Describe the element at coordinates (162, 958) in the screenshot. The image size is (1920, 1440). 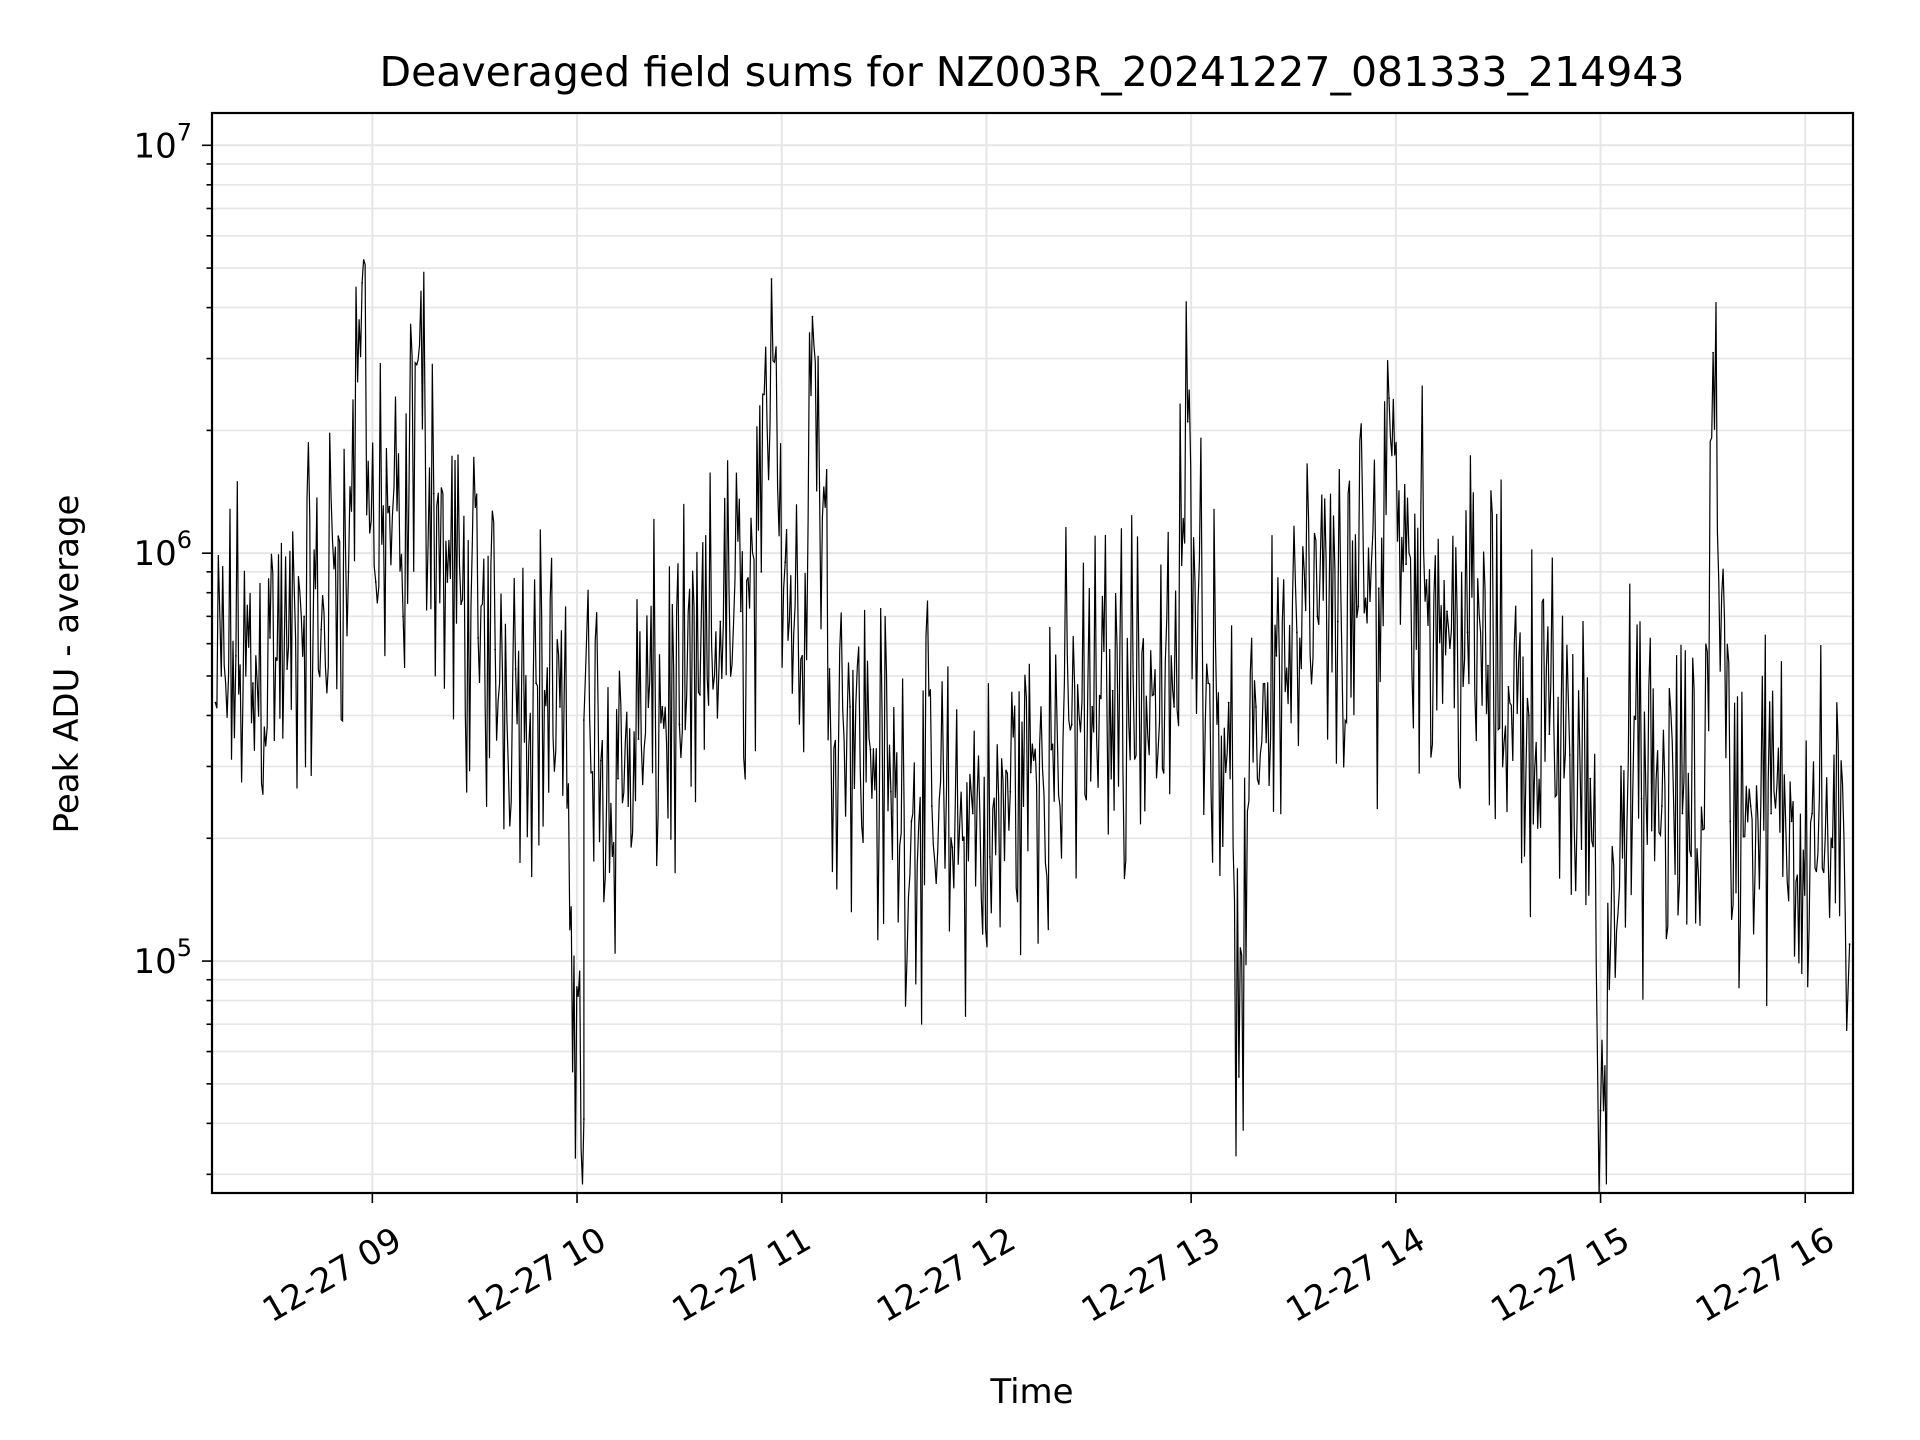
I see `y-tick-label: 10⁵` at that location.